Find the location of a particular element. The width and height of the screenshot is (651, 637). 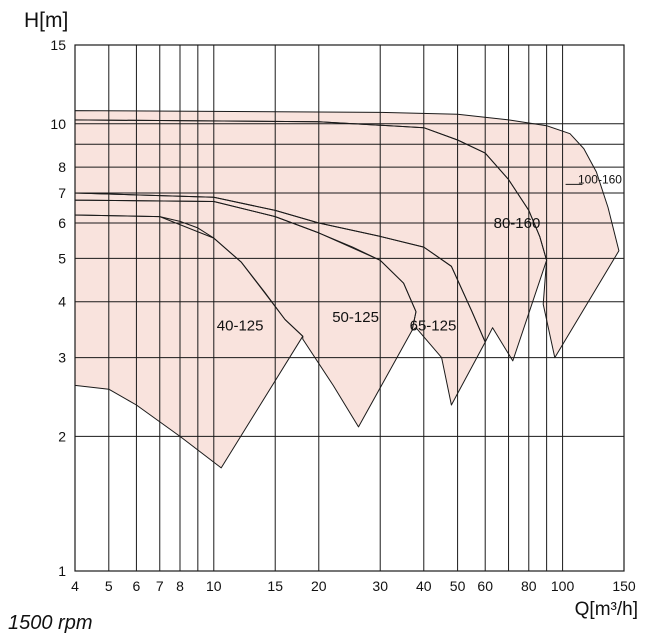

x-tick-label-80: 80 is located at coordinates (529, 586).